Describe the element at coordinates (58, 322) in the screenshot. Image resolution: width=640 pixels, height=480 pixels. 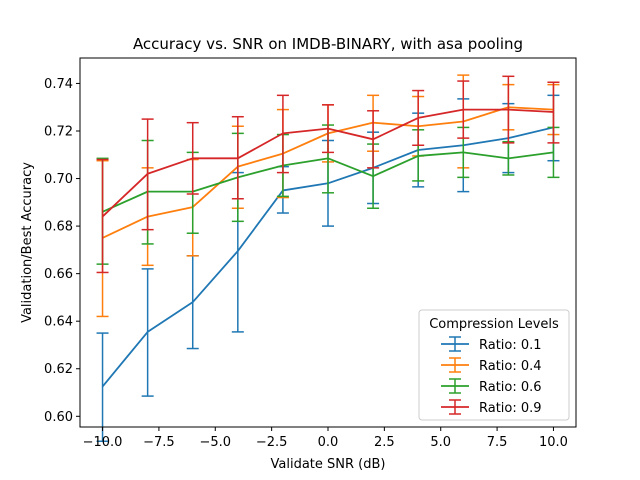
I see `y-tick-label: 0.64` at that location.